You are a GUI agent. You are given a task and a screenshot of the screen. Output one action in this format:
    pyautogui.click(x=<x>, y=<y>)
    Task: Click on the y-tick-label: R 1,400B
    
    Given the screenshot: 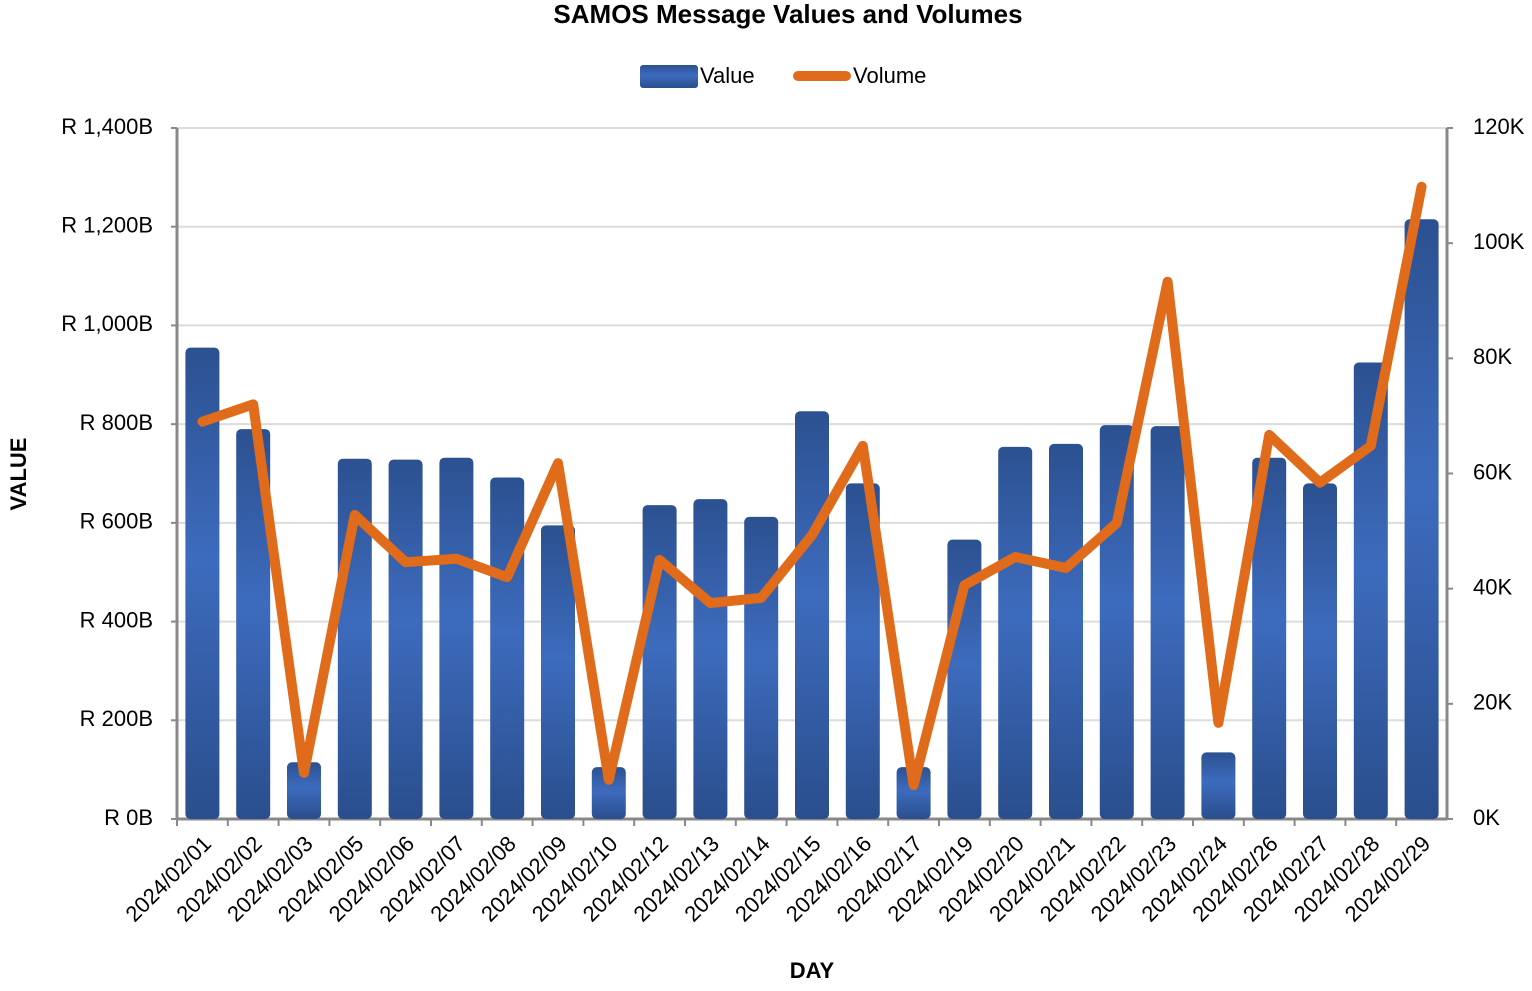 What is the action you would take?
    pyautogui.click(x=107, y=126)
    